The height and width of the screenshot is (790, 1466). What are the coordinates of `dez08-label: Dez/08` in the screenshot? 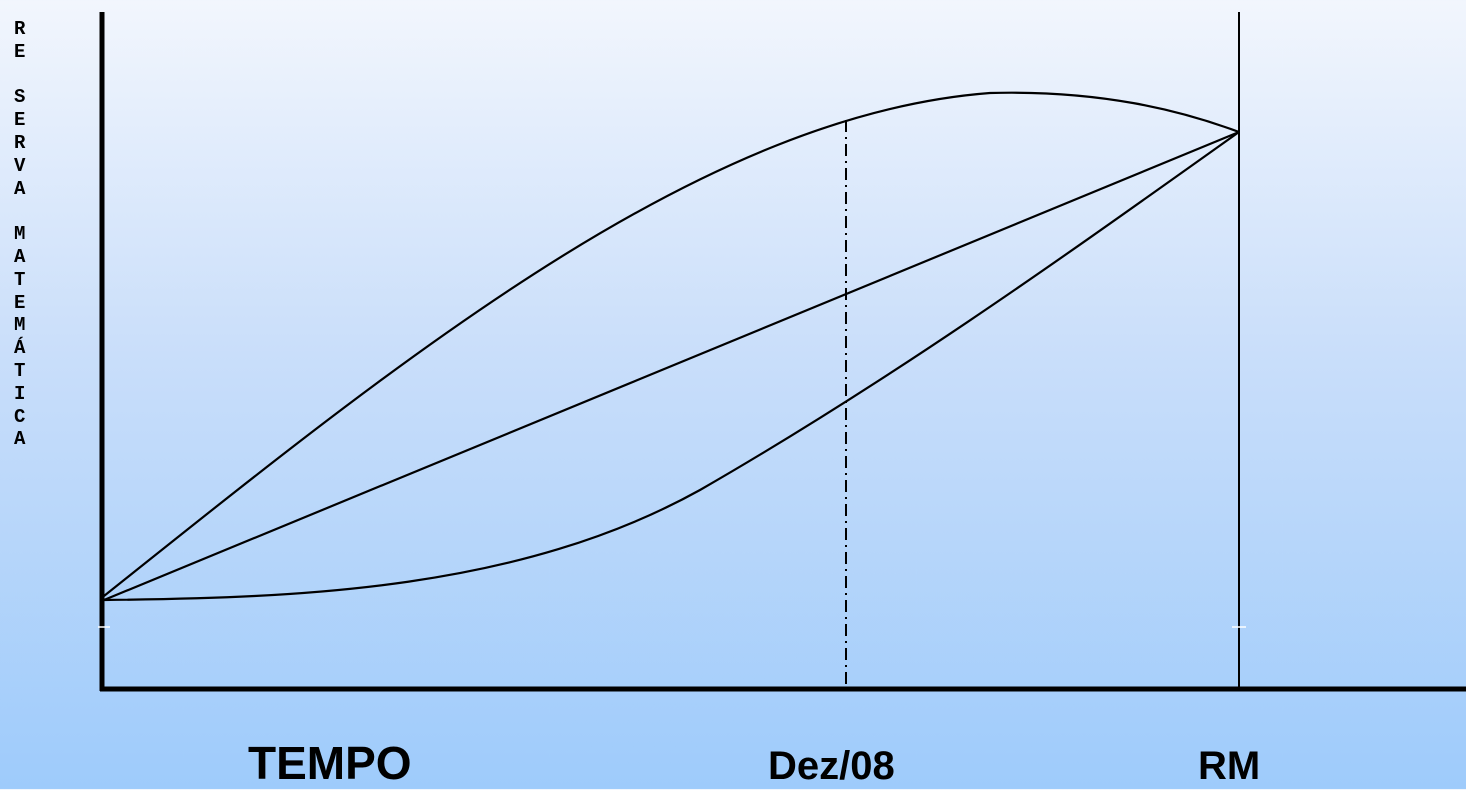 It's located at (831, 766).